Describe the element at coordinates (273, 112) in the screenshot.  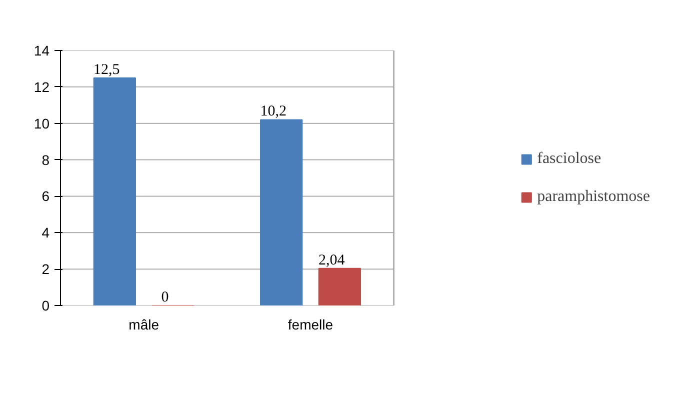
I see `data-label: 10,2` at that location.